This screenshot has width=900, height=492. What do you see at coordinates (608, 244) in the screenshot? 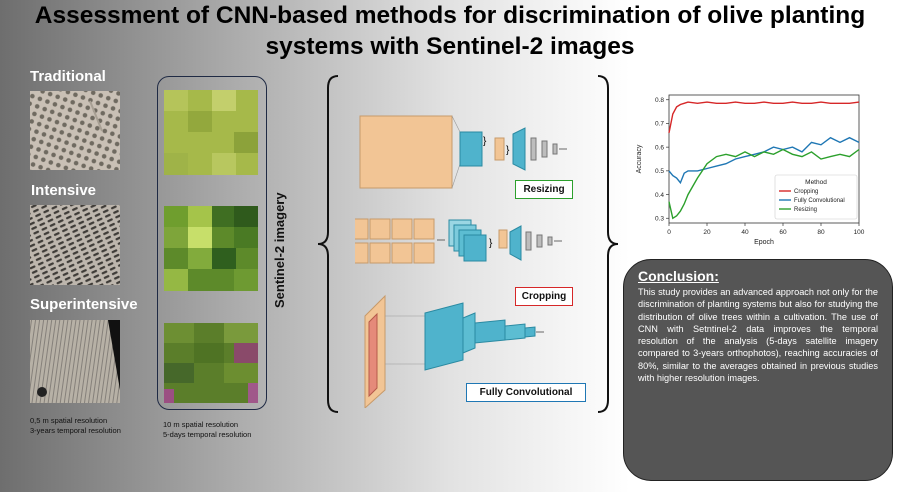
I see `right-brace` at bounding box center [608, 244].